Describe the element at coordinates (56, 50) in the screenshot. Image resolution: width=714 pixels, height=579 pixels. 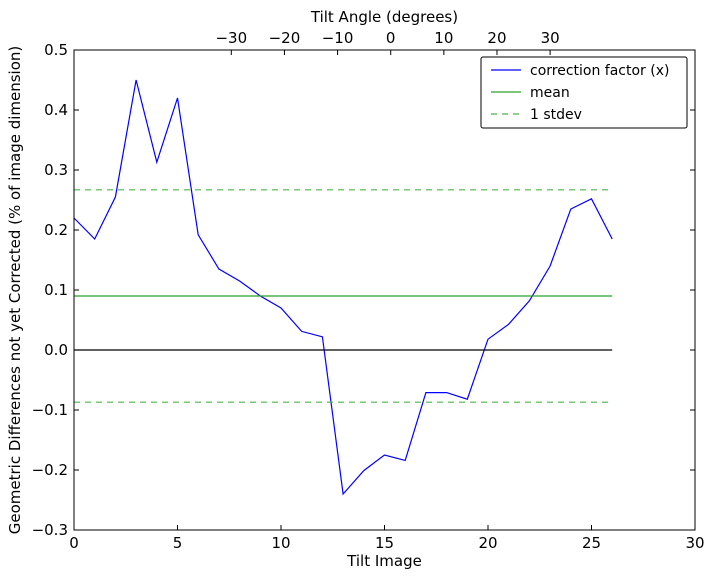
I see `y-tick-label: 0.5` at that location.